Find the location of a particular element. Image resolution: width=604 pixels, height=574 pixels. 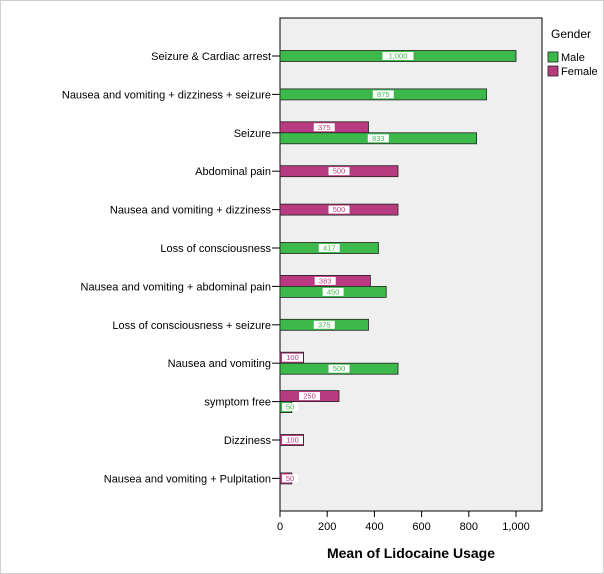

data-label: 383 is located at coordinates (325, 280).